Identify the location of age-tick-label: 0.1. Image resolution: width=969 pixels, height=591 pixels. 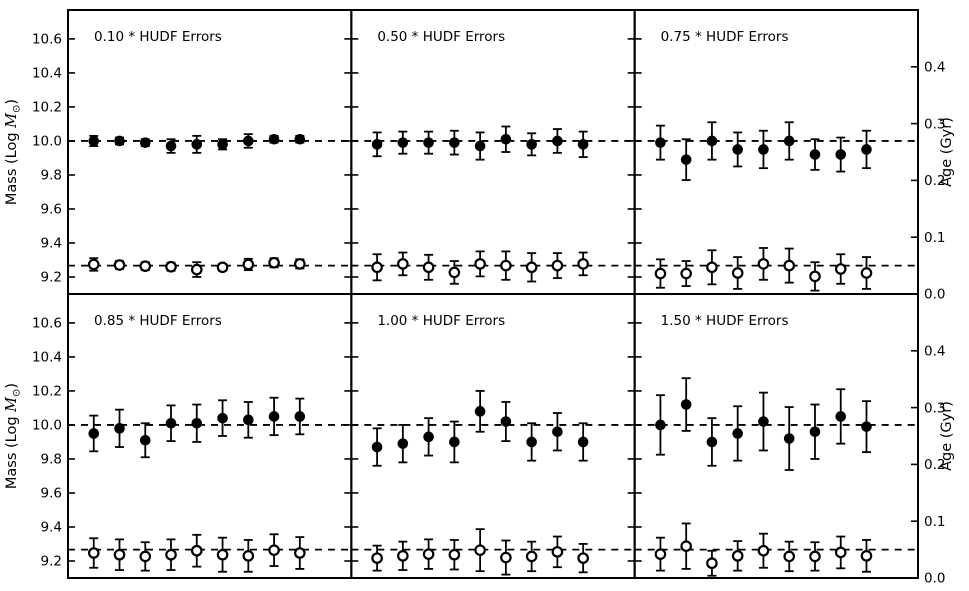
(934, 238).